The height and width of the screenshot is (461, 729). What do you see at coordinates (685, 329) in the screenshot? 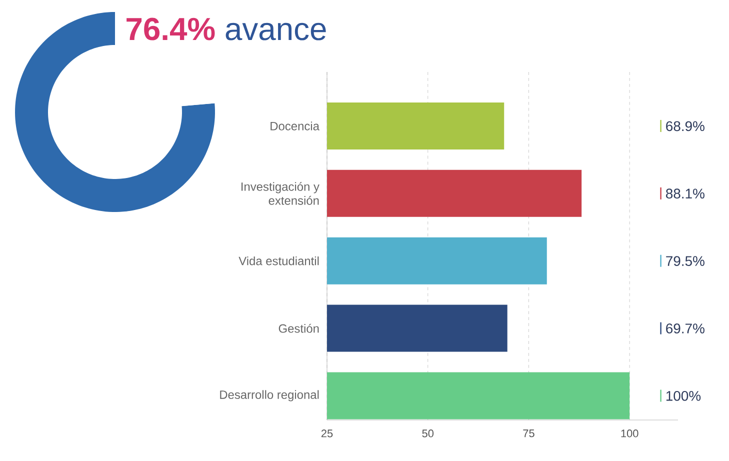
I see `data-label: 69.7%` at bounding box center [685, 329].